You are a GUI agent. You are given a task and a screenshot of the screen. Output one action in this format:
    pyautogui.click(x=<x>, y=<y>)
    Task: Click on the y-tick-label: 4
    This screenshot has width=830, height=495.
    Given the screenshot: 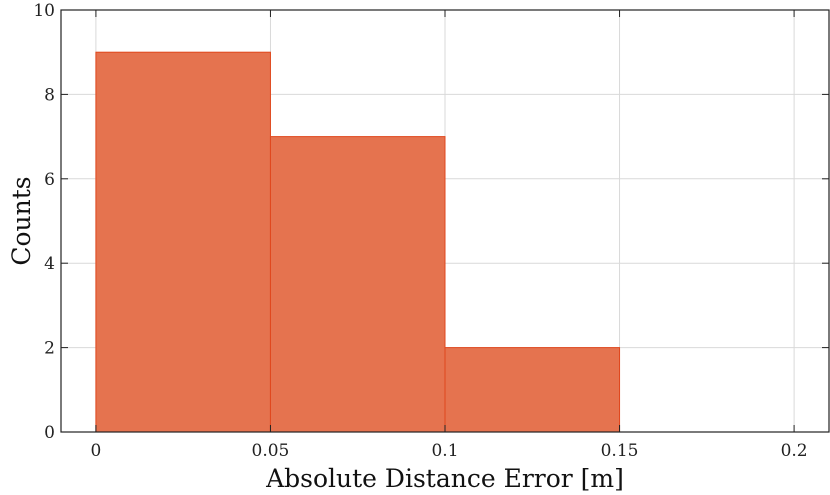 What is the action you would take?
    pyautogui.click(x=49, y=264)
    